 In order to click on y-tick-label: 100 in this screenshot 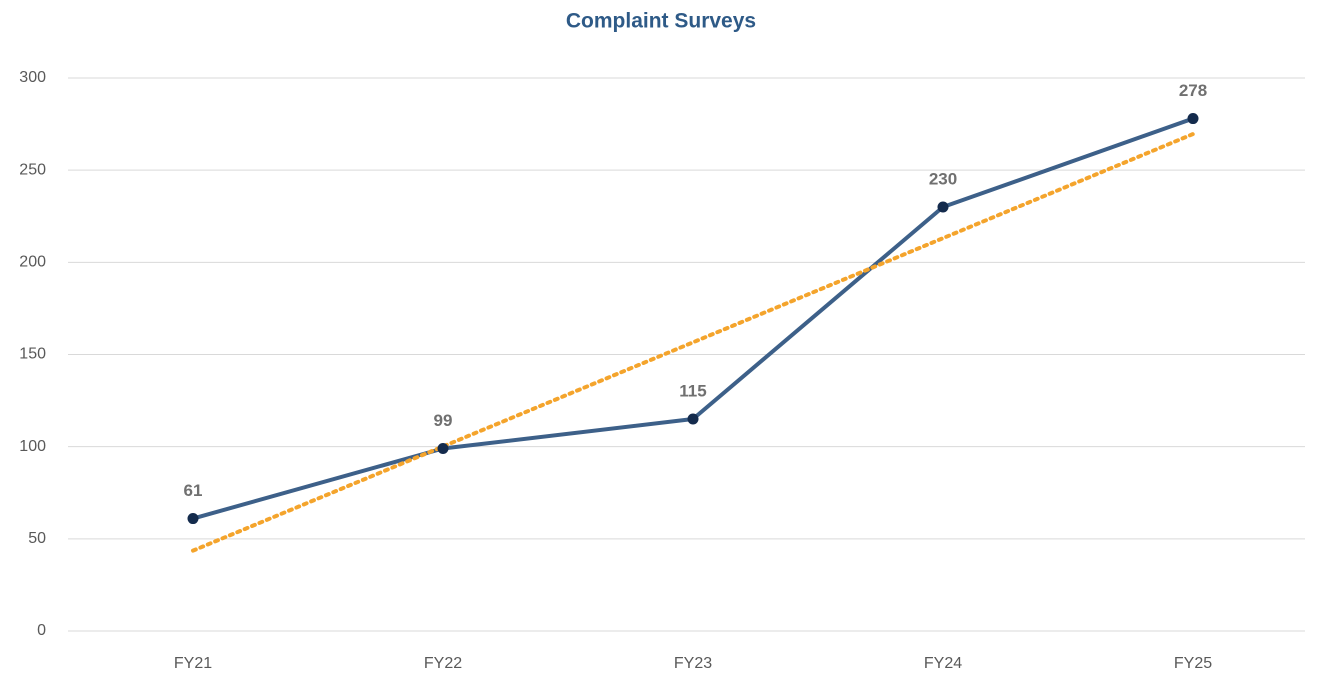, I will do `click(32, 446)`.